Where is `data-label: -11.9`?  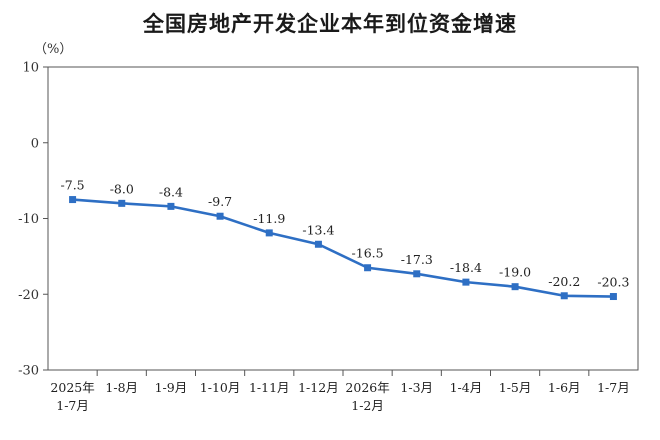 data-label: -11.9 is located at coordinates (269, 218).